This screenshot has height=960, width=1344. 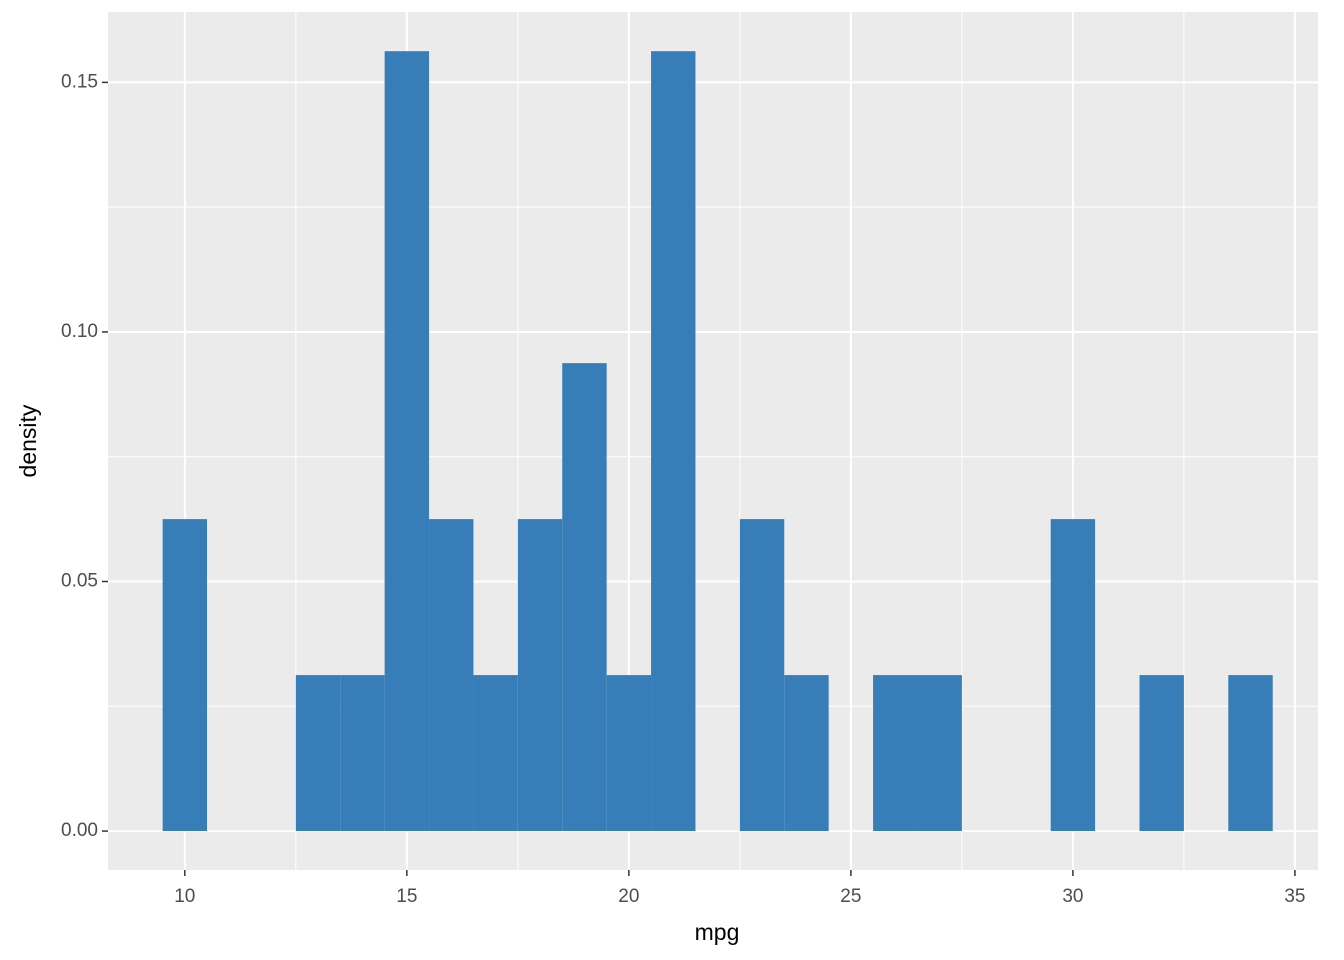 I want to click on y-tick-label: 0.05, so click(x=79, y=581).